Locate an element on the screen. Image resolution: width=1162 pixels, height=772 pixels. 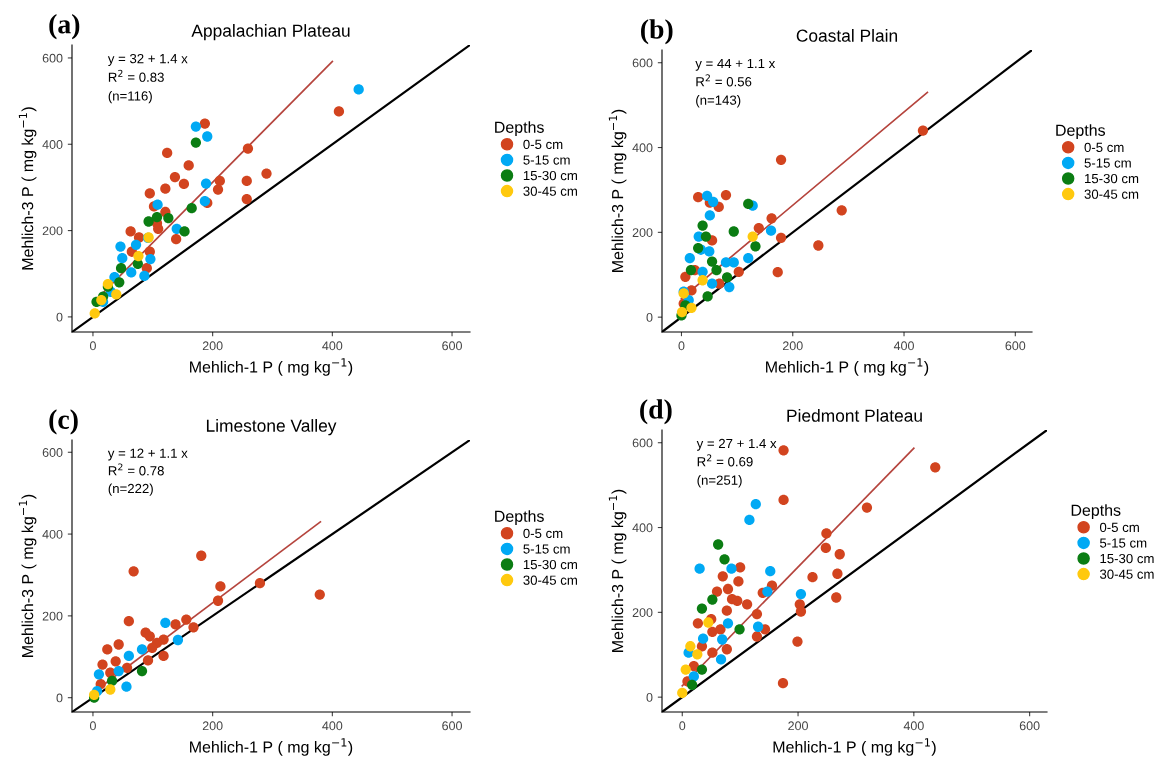
annotation: (n=116) is located at coordinates (130, 97).